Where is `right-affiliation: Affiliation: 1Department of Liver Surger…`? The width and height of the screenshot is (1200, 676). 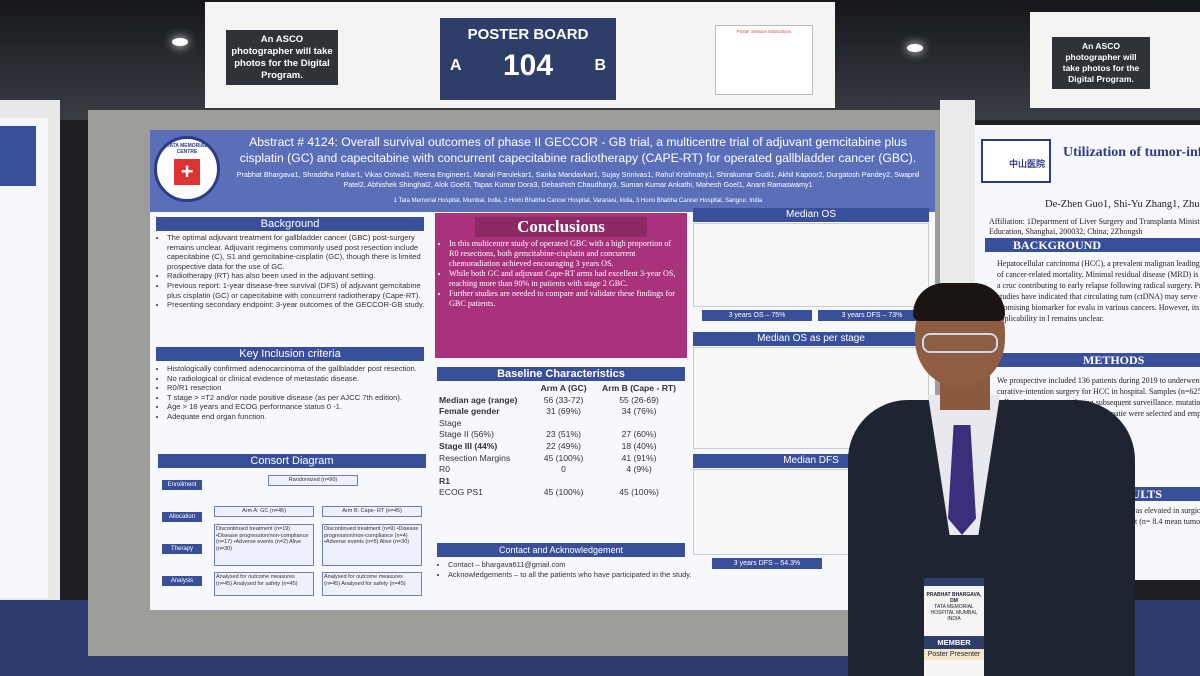 right-affiliation: Affiliation: 1Department of Liver Surger… is located at coordinates (1094, 226).